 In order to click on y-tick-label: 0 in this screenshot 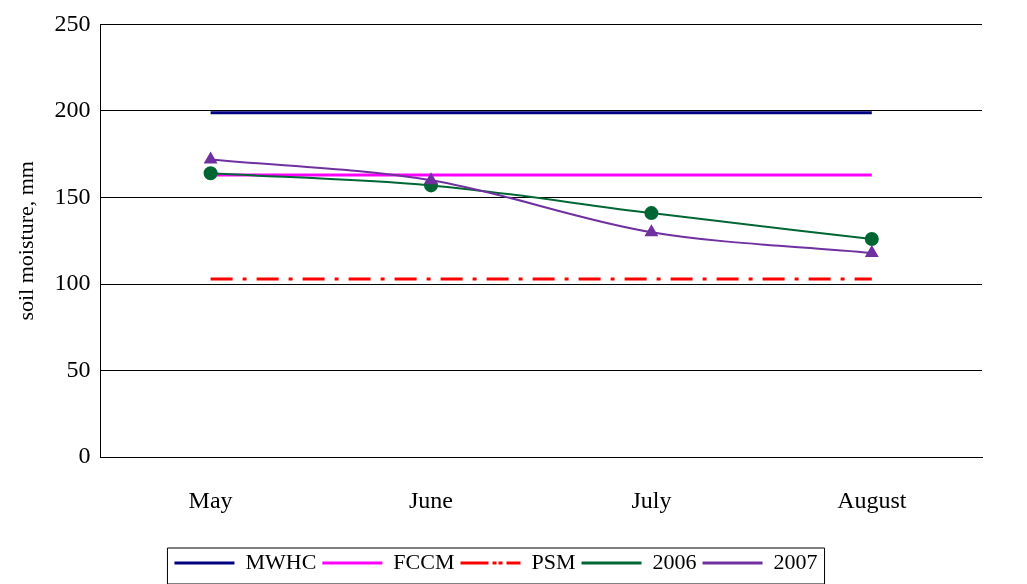, I will do `click(84, 455)`.